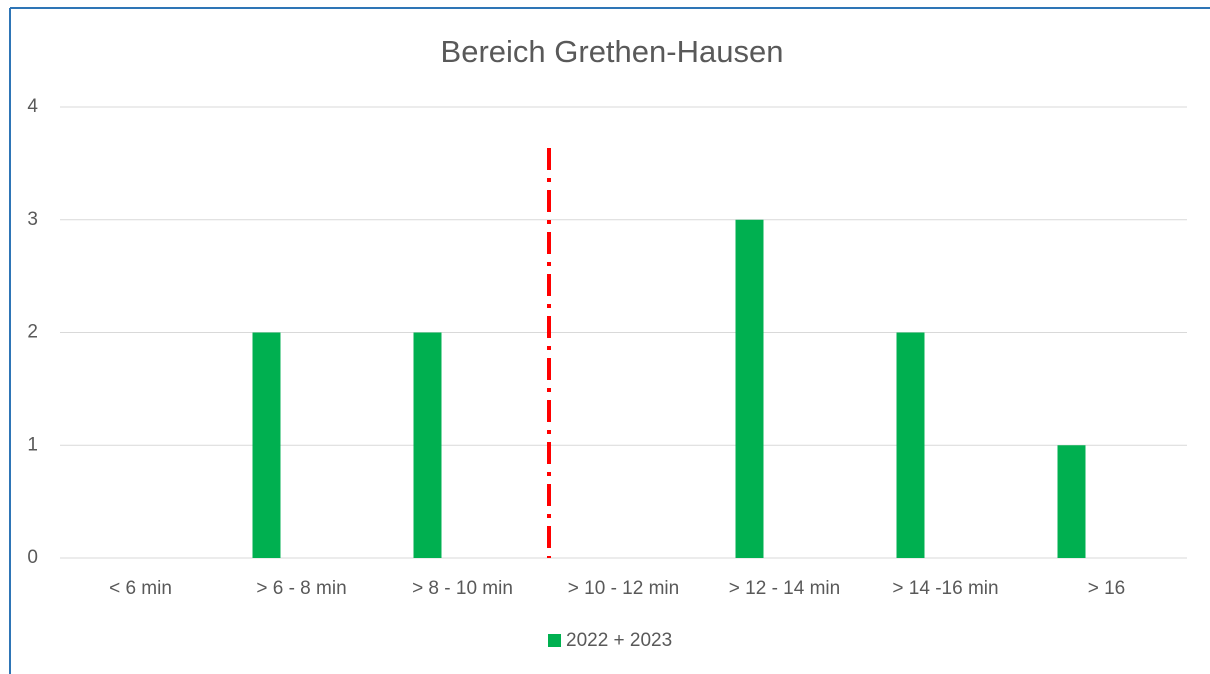 Image resolution: width=1210 pixels, height=674 pixels. What do you see at coordinates (140, 588) in the screenshot?
I see `x-tick-label: < 6 min` at bounding box center [140, 588].